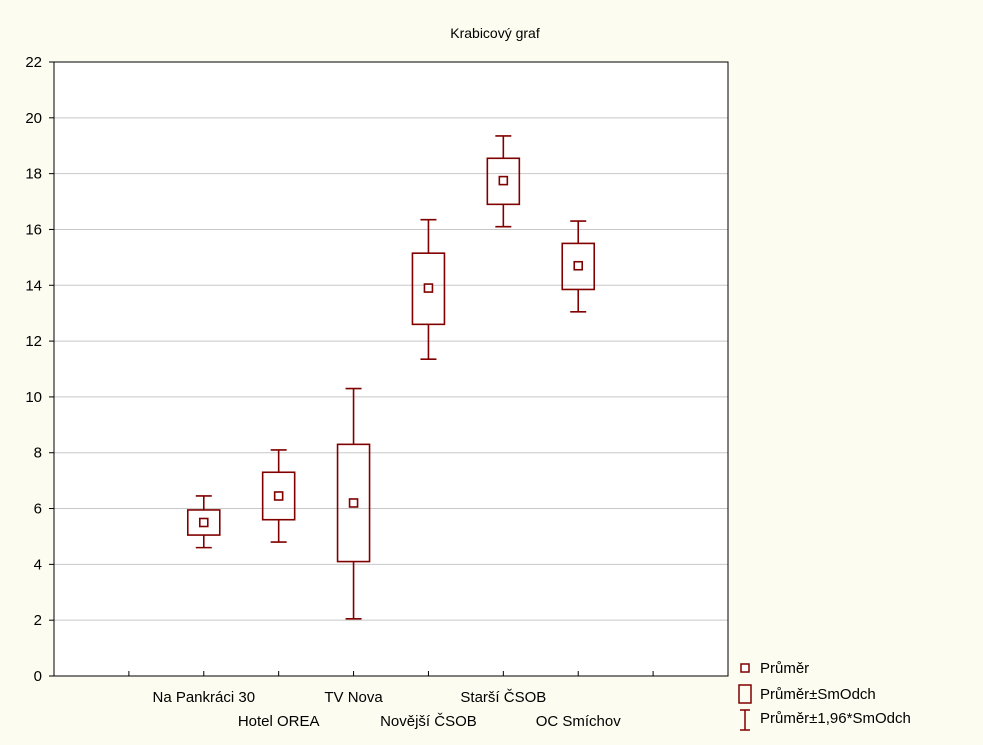  What do you see at coordinates (38, 509) in the screenshot?
I see `y-tick-label: 6` at bounding box center [38, 509].